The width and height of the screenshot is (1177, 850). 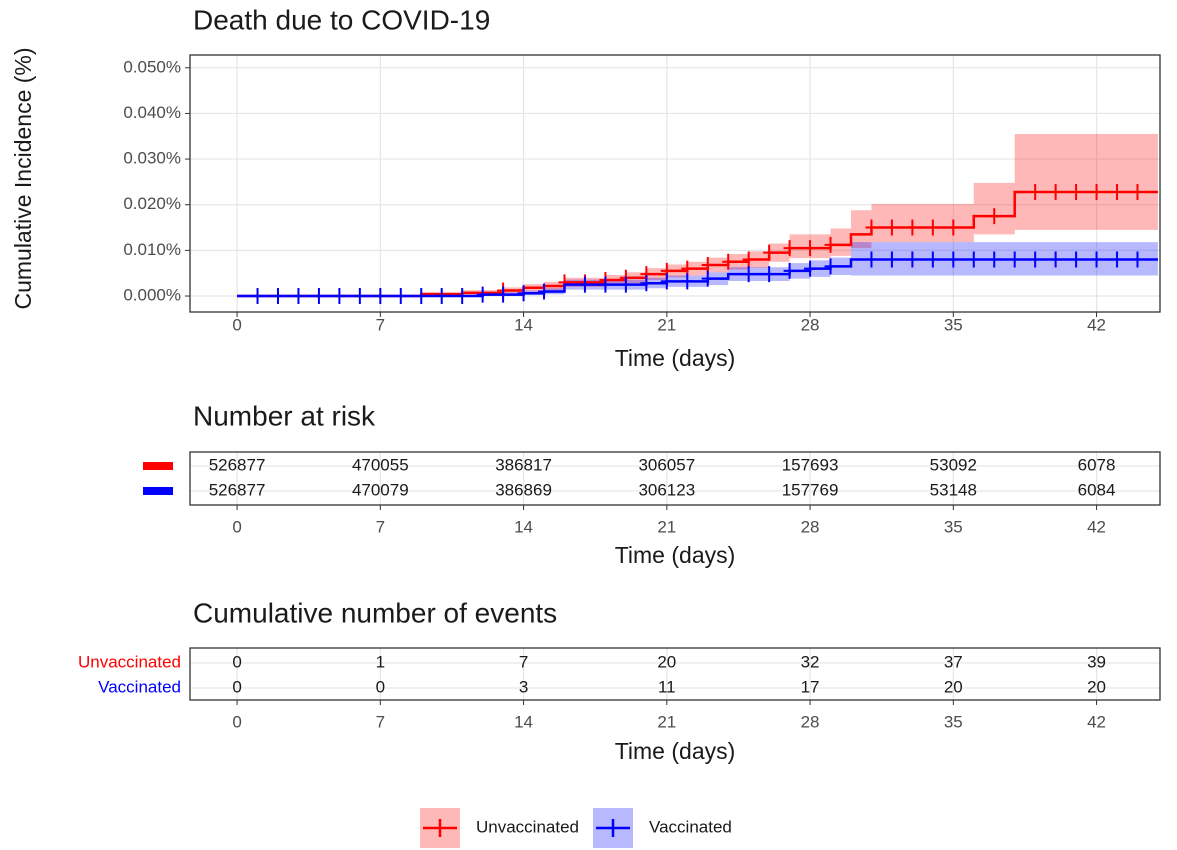 What do you see at coordinates (523, 526) in the screenshot?
I see `x-tick-label: 14` at bounding box center [523, 526].